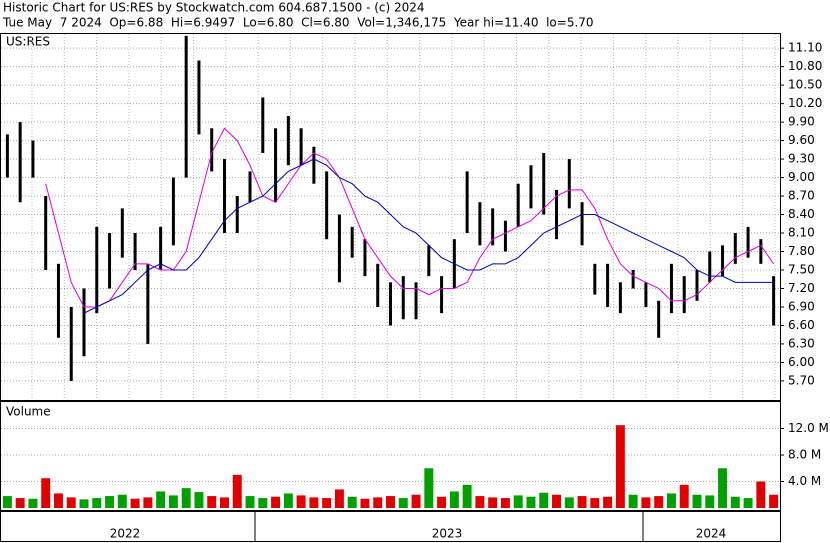 The height and width of the screenshot is (543, 830). Describe the element at coordinates (390, 526) in the screenshot. I see `year-axis` at that location.